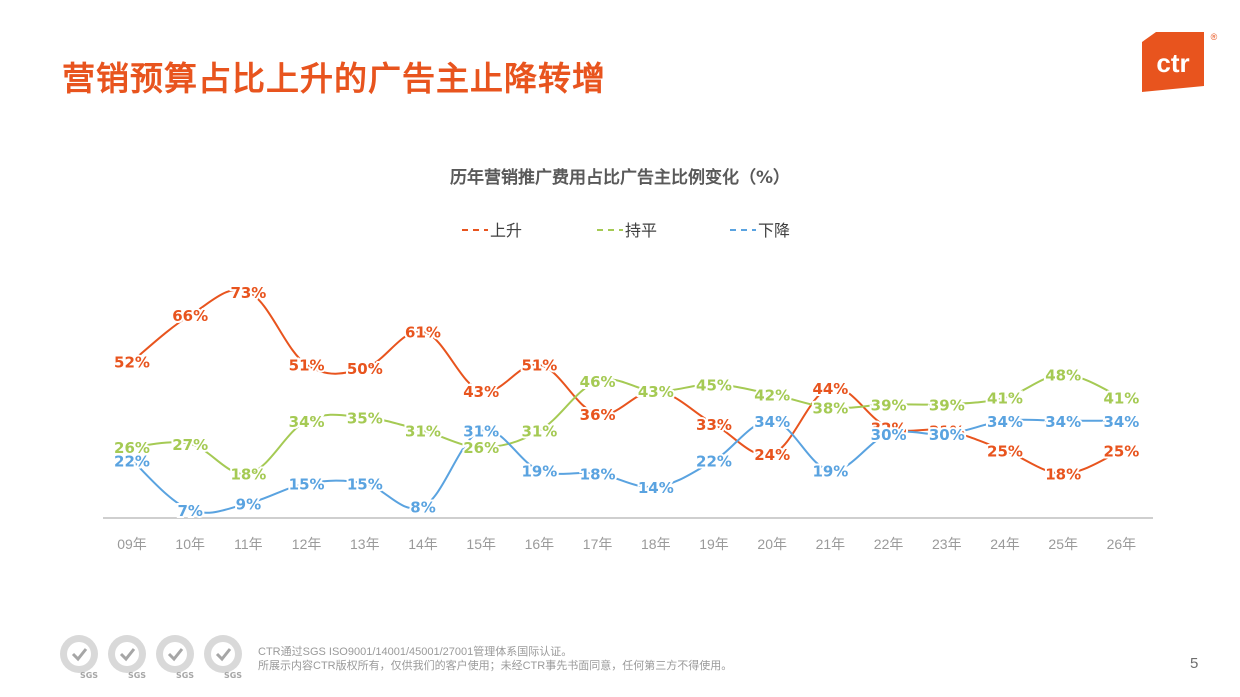 The height and width of the screenshot is (697, 1240). I want to click on x-tick-label: 22年, so click(889, 544).